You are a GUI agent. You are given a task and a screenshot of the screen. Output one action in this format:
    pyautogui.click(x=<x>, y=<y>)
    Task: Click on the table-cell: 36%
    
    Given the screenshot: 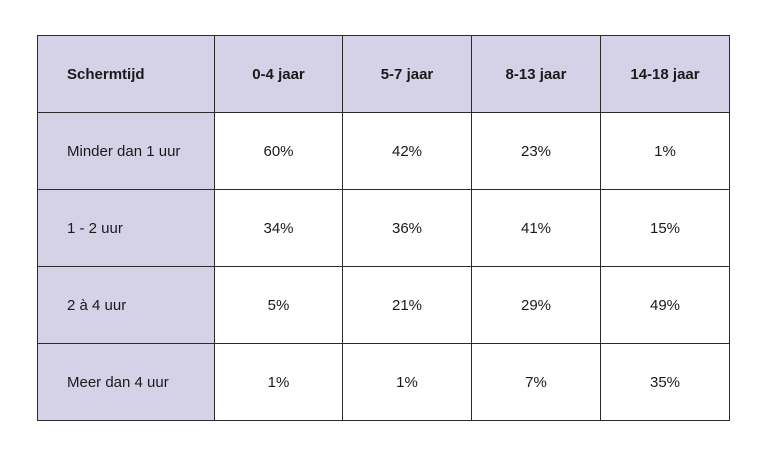 What is the action you would take?
    pyautogui.click(x=407, y=228)
    